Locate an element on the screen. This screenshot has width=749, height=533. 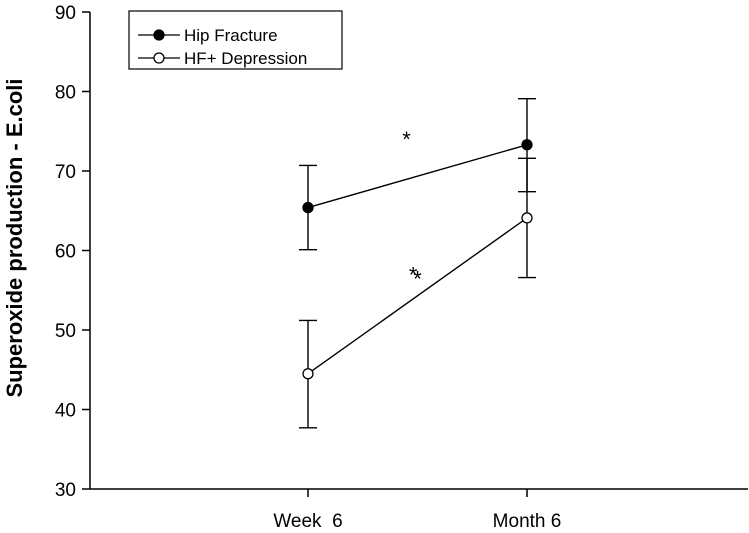
legend-label-hip-fracture: Hip Fracture is located at coordinates (231, 35).